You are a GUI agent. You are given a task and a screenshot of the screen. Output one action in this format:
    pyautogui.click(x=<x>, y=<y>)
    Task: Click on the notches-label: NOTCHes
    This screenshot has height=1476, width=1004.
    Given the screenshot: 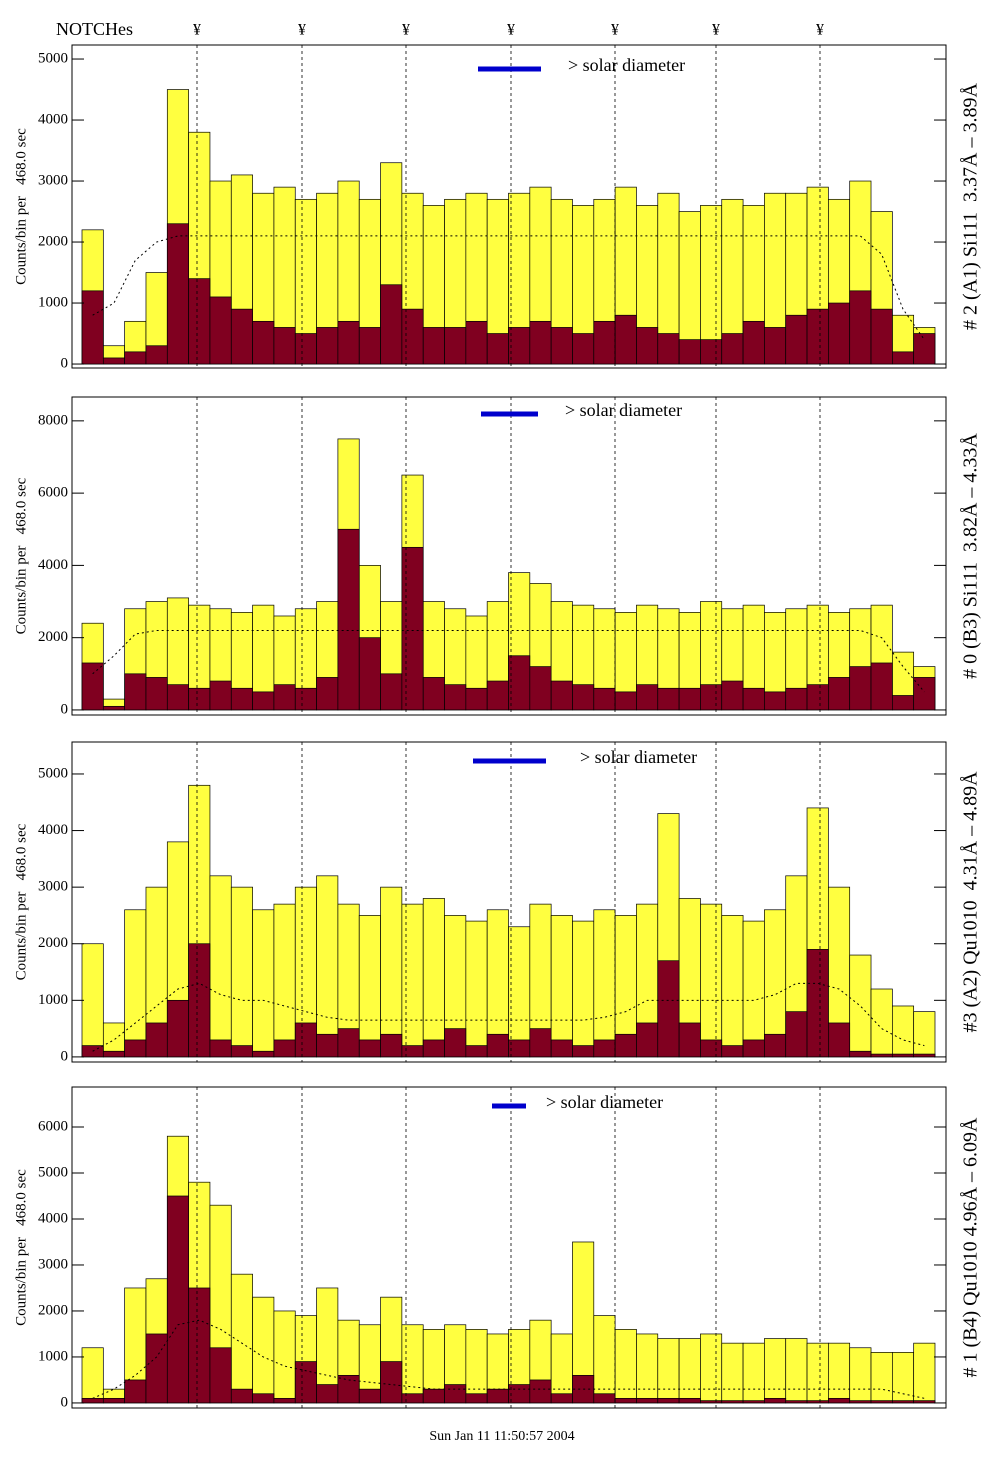 What is the action you would take?
    pyautogui.click(x=94, y=29)
    